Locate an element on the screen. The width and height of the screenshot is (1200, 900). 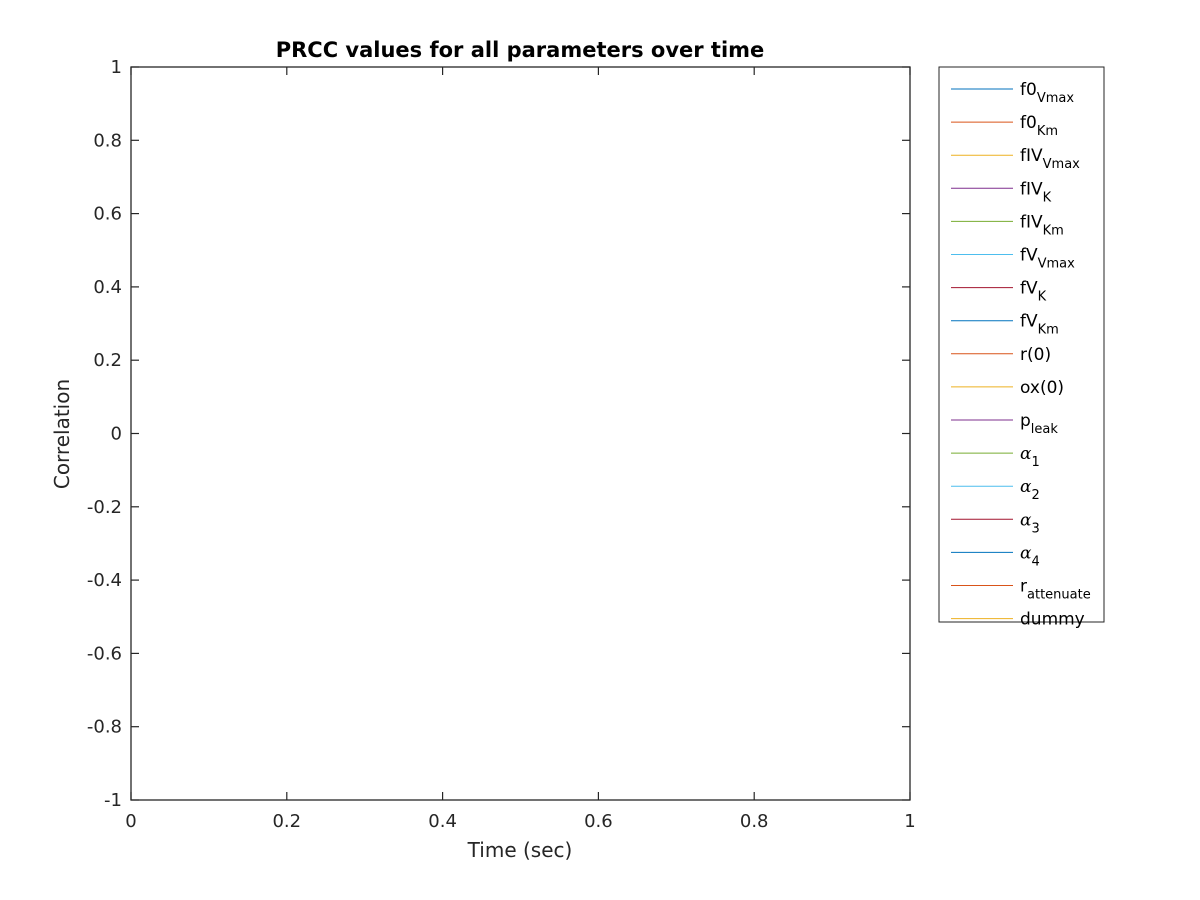
legend-entry: fVKm is located at coordinates (1005, 325).